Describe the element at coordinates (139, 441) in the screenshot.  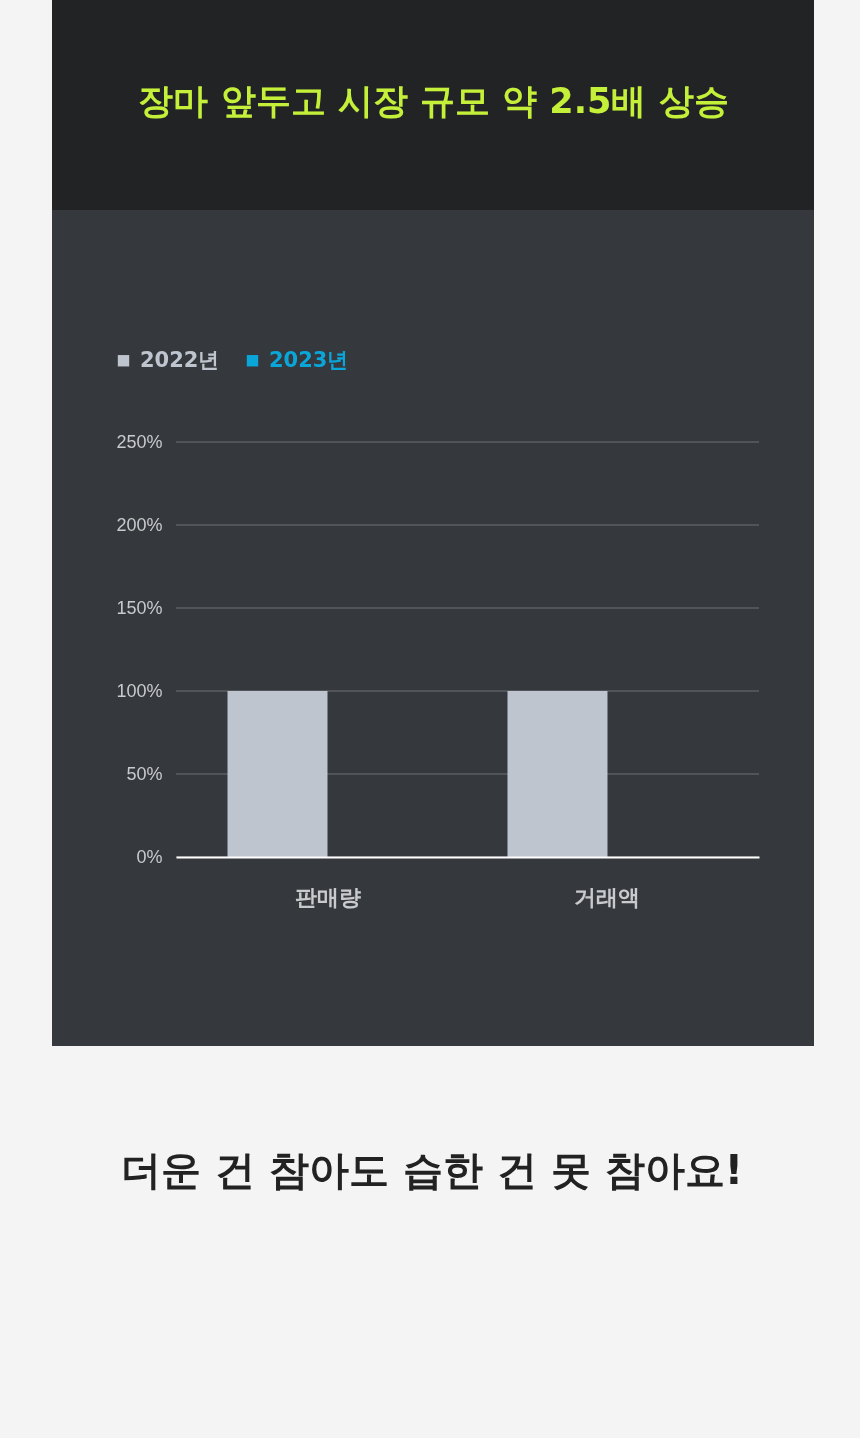
I see `y-tick-label: 250%` at that location.